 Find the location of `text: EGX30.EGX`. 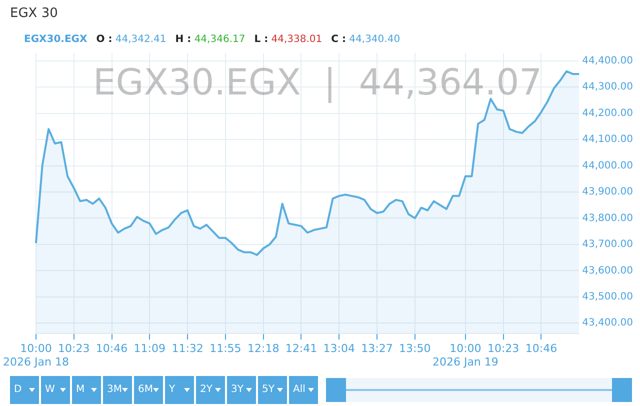

text: EGX30.EGX is located at coordinates (56, 39).